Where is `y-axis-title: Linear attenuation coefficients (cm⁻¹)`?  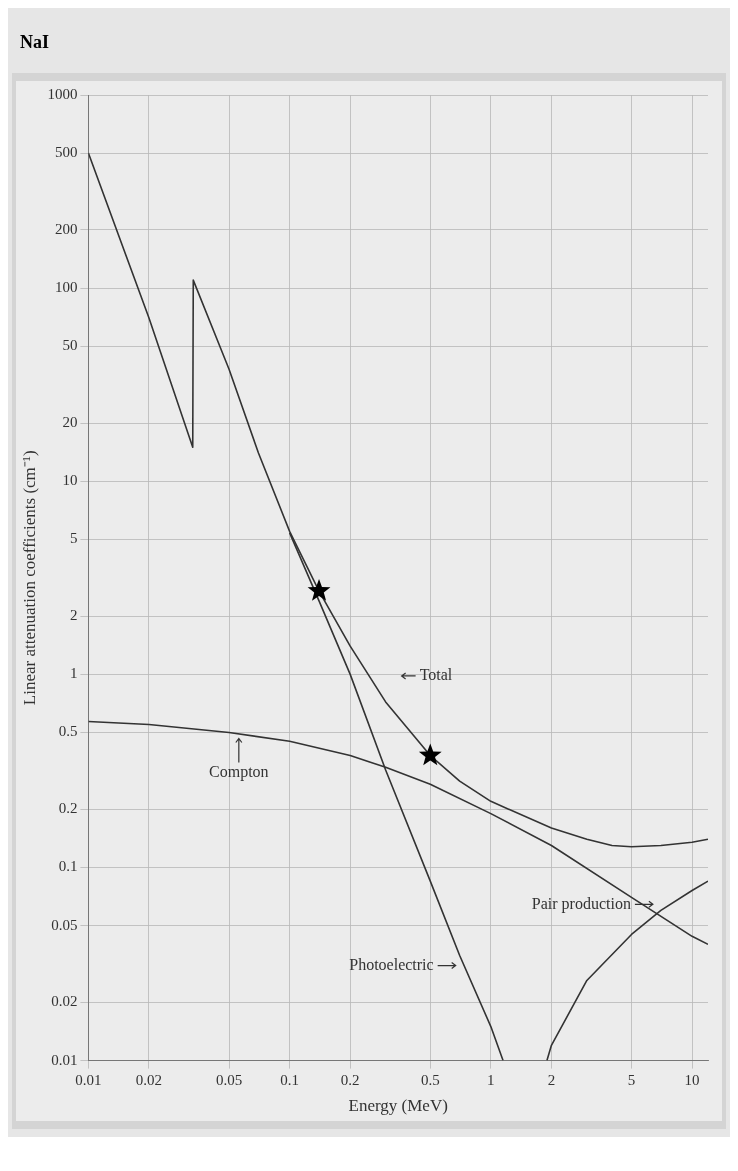
y-axis-title: Linear attenuation coefficients (cm⁻¹) is located at coordinates (29, 578).